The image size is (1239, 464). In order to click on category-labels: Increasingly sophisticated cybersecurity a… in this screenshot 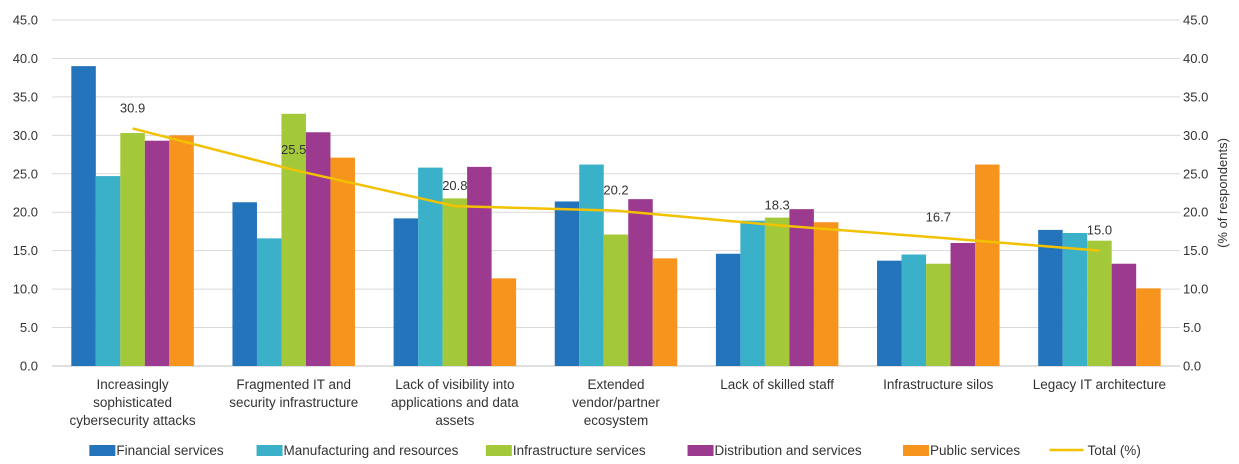, I will do `click(618, 402)`.